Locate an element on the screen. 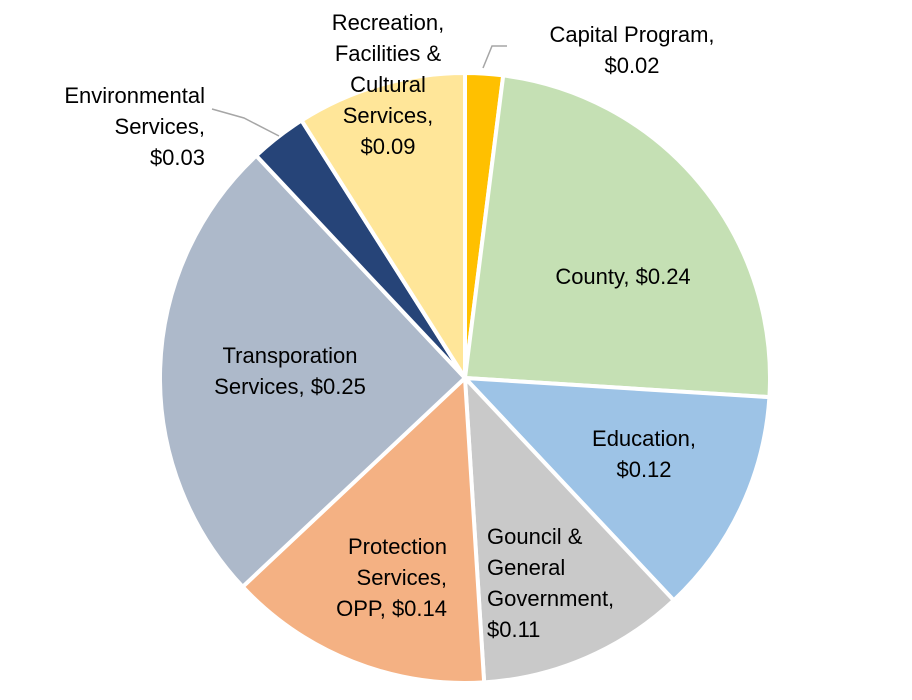  slice-label-line: Capital Program, is located at coordinates (631, 34).